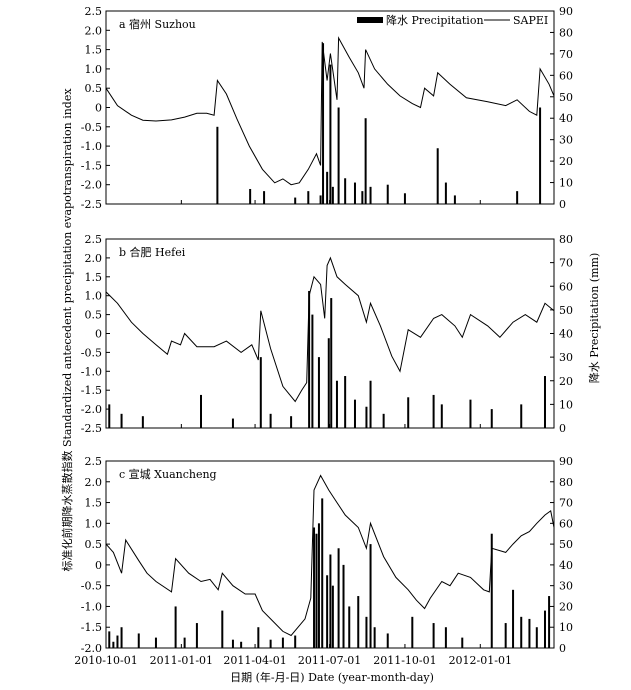 The width and height of the screenshot is (631, 690). I want to click on x-tick-label: 2011-04-01, so click(254, 660).